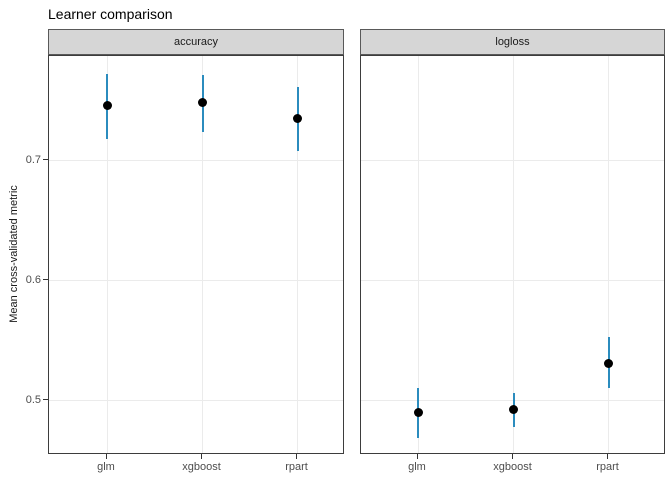 This screenshot has height=480, width=672. I want to click on facet-strip-accuracy: accuracy, so click(196, 42).